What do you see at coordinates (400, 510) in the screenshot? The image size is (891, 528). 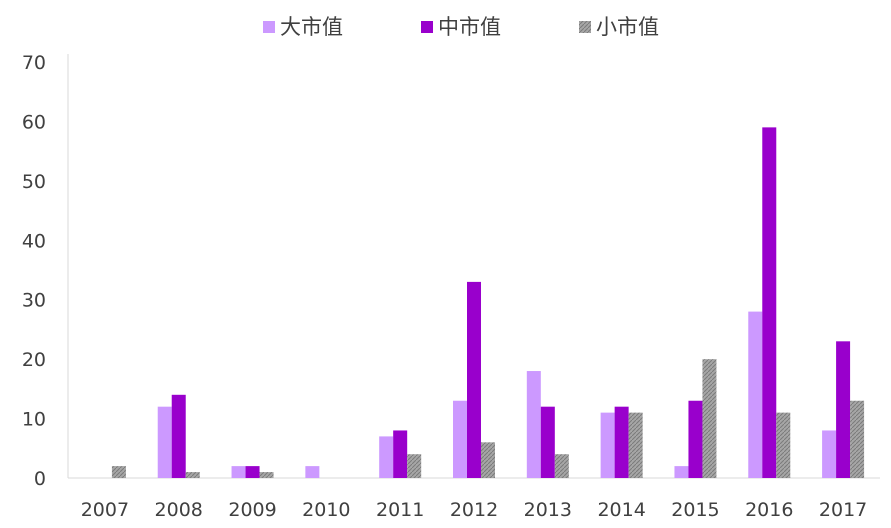 I see `x-tick-label: 2011` at bounding box center [400, 510].